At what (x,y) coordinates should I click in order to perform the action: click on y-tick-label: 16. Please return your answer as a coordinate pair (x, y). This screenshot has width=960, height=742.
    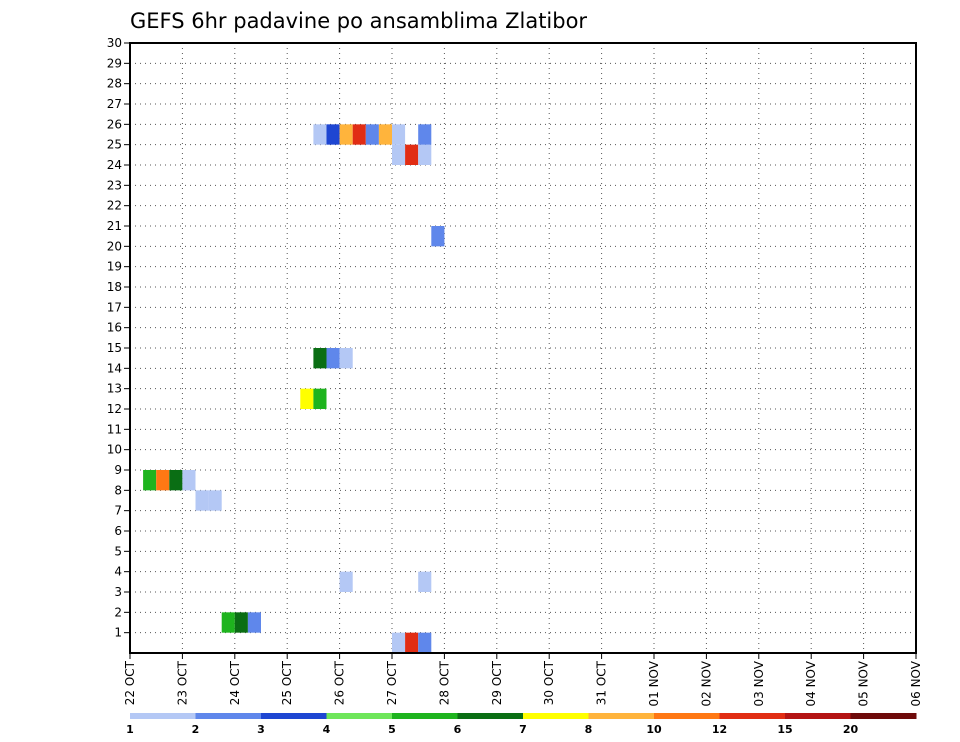
    Looking at the image, I should click on (114, 328).